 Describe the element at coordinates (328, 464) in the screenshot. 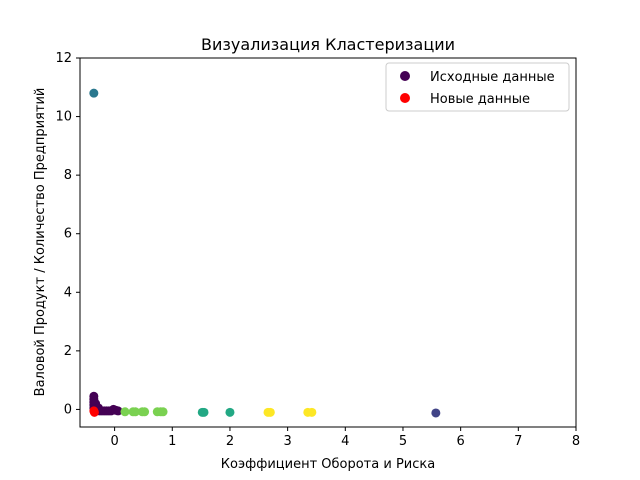

I see `x-axis-label: Коэффициент Оборота и Риска` at that location.